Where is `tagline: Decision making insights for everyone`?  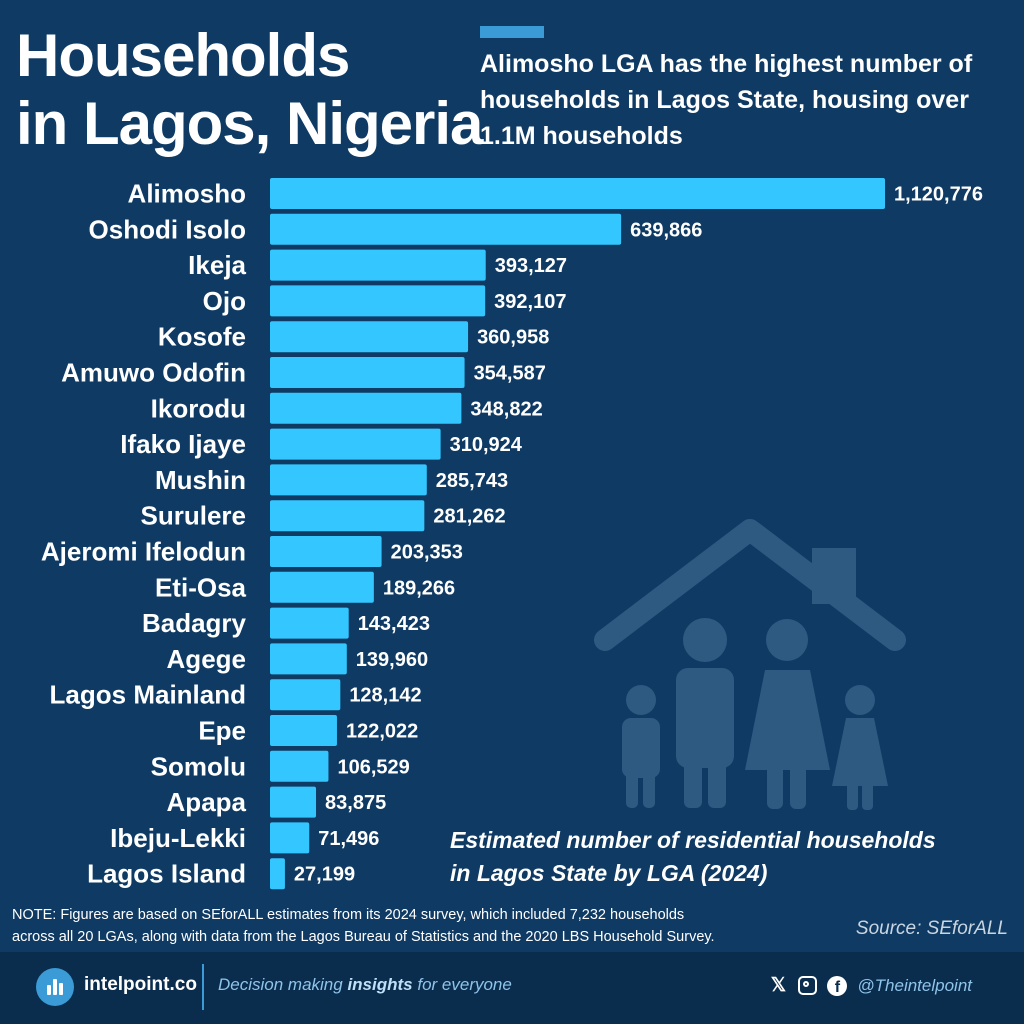
tagline: Decision making insights for everyone is located at coordinates (365, 985).